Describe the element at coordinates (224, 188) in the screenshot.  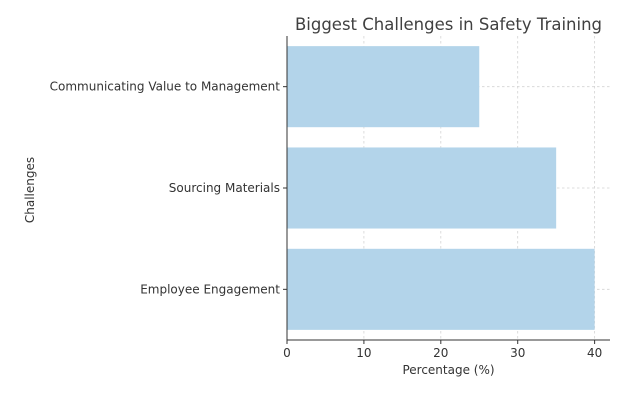
I see `y-tick-label: Sourcing Materials` at that location.